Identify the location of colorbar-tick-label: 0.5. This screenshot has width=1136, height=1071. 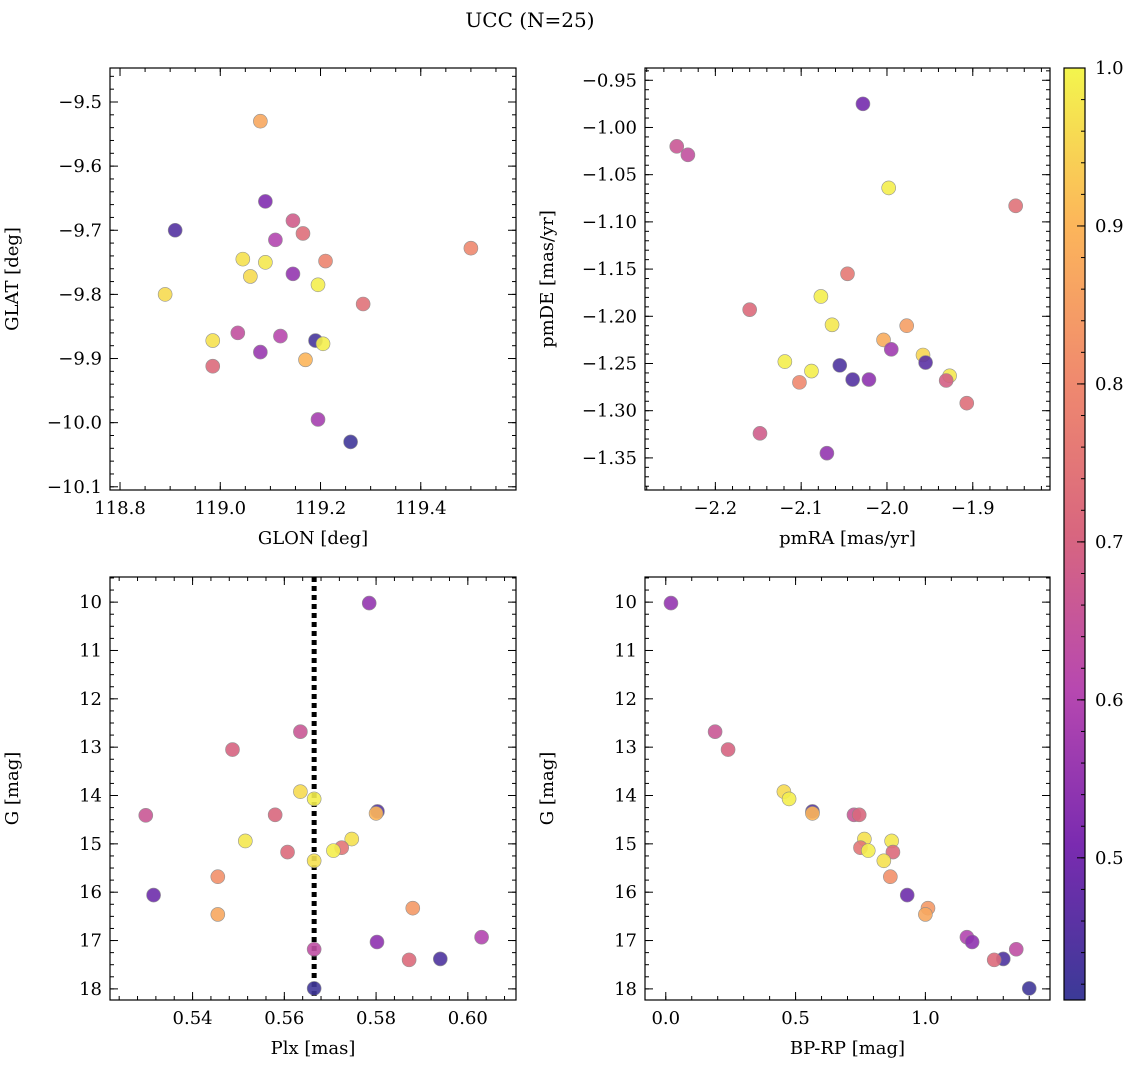
(1109, 858).